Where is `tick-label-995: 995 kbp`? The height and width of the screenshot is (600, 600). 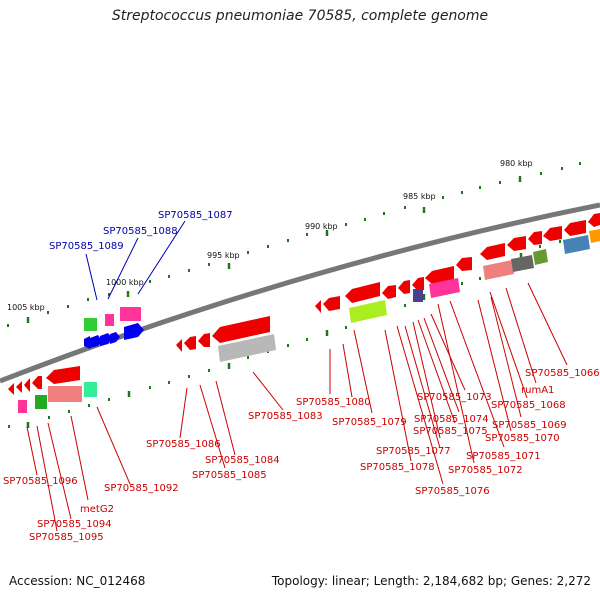 tick-label-995: 995 kbp is located at coordinates (223, 255).